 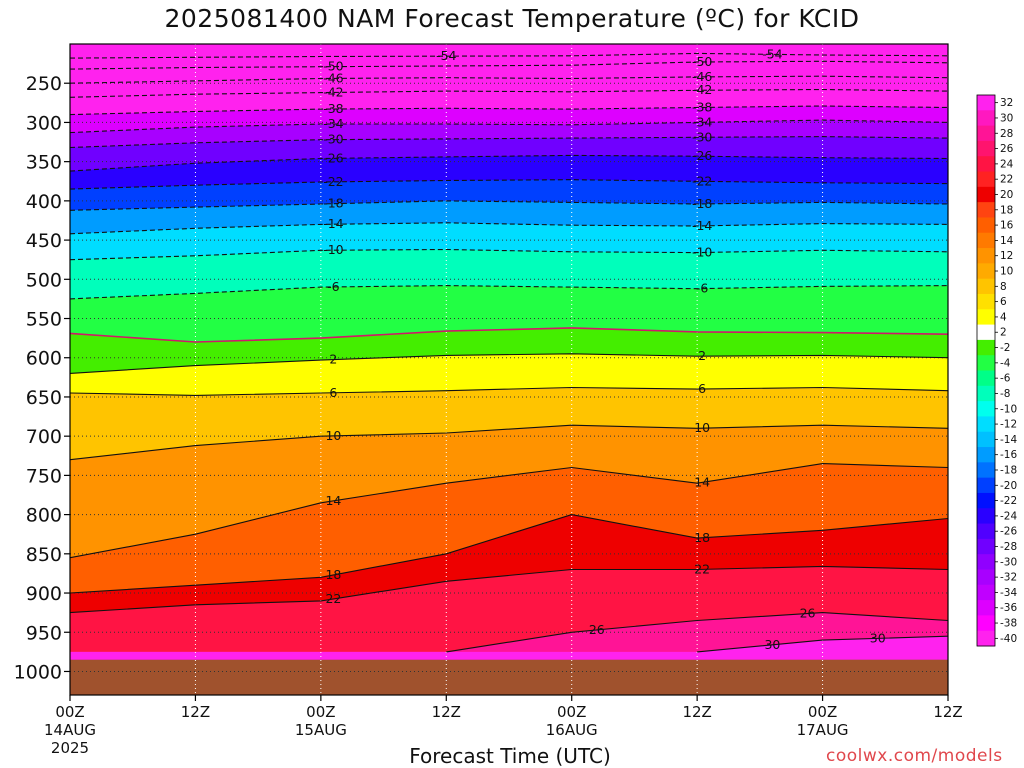 What do you see at coordinates (1008, 455) in the screenshot?
I see `colorbar-label: -16` at bounding box center [1008, 455].